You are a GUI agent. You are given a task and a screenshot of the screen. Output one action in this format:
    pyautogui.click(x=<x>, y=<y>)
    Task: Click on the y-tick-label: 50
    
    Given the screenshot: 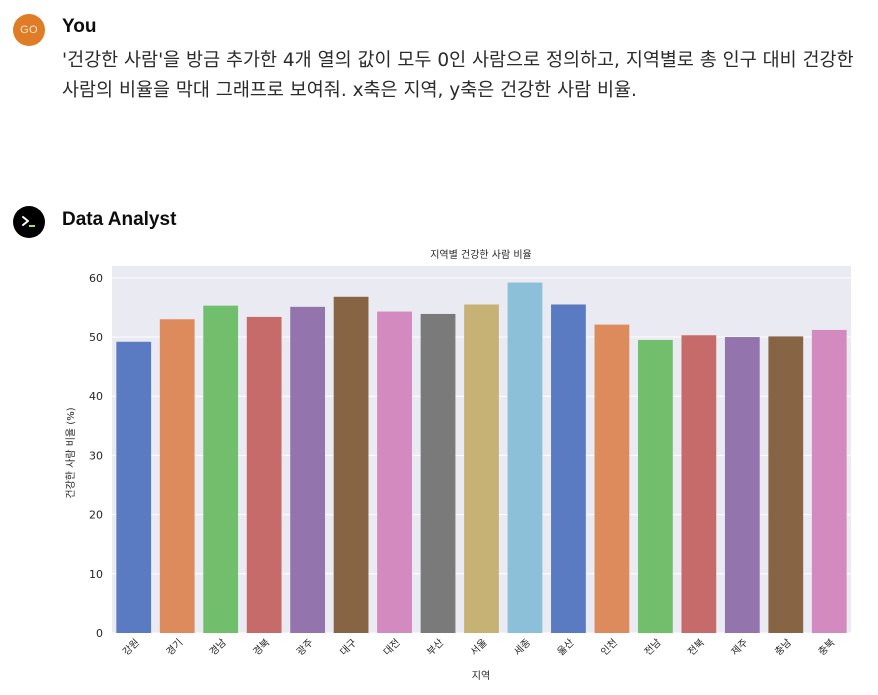 What is the action you would take?
    pyautogui.click(x=96, y=337)
    